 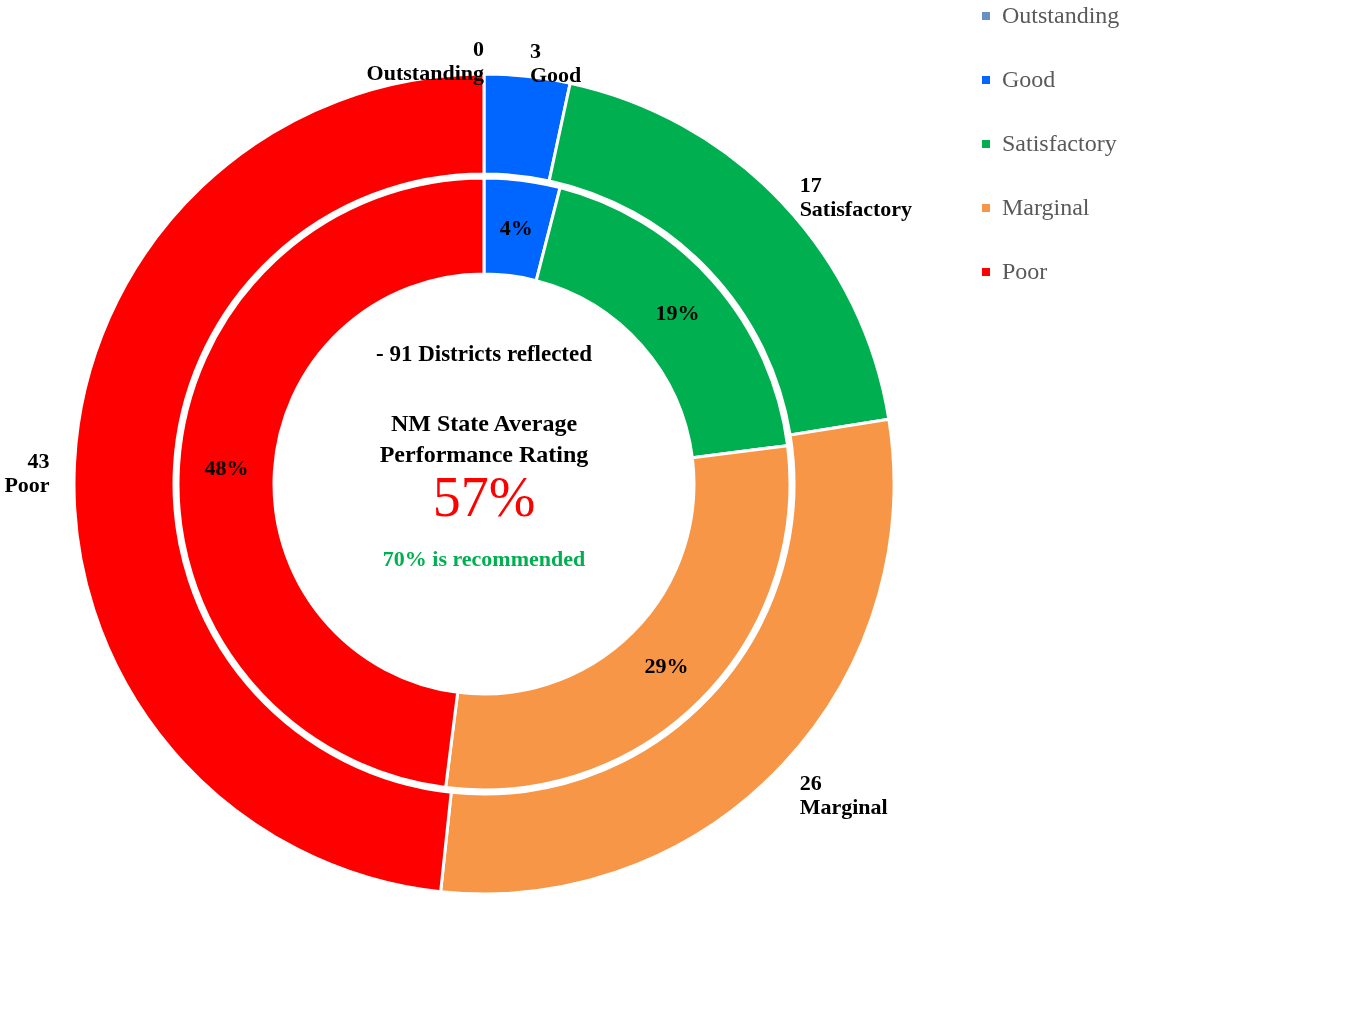 What do you see at coordinates (478, 48) in the screenshot?
I see `text: 0` at bounding box center [478, 48].